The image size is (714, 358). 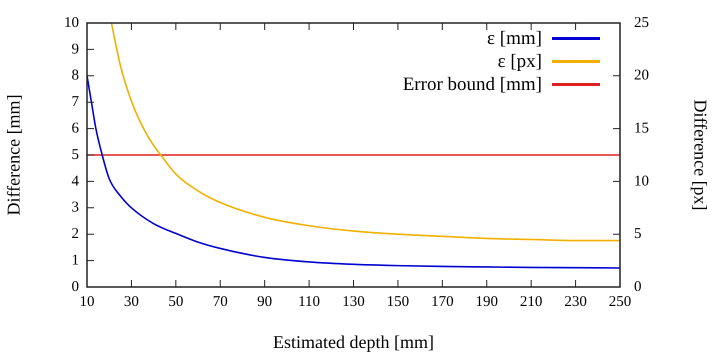 I want to click on y2-tick-label: 0, so click(x=638, y=286).